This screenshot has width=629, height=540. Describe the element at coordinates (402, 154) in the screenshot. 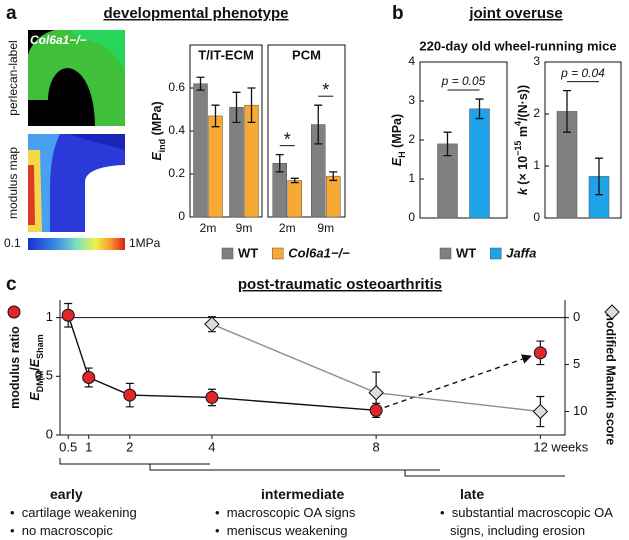

I see `y-axis-label-part: H` at that location.